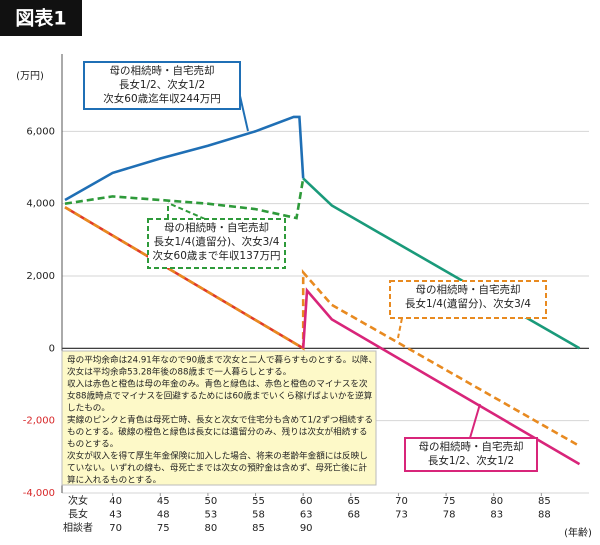 Image resolution: width=600 pixels, height=545 pixels. I want to click on x-tick-label: 40, so click(115, 501).